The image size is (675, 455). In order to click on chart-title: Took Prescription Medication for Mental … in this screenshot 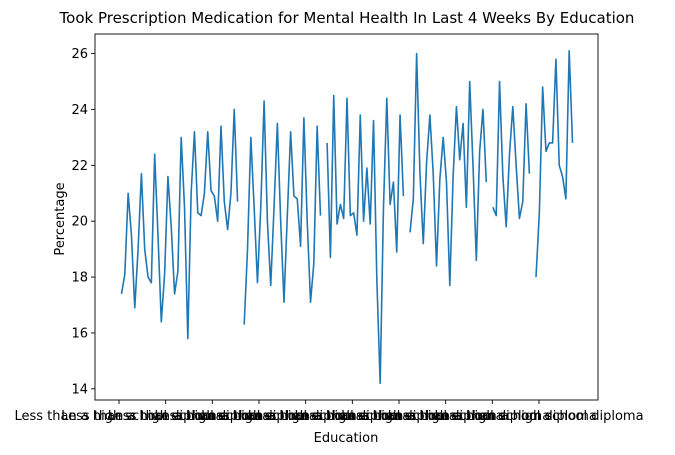, I will do `click(347, 18)`.